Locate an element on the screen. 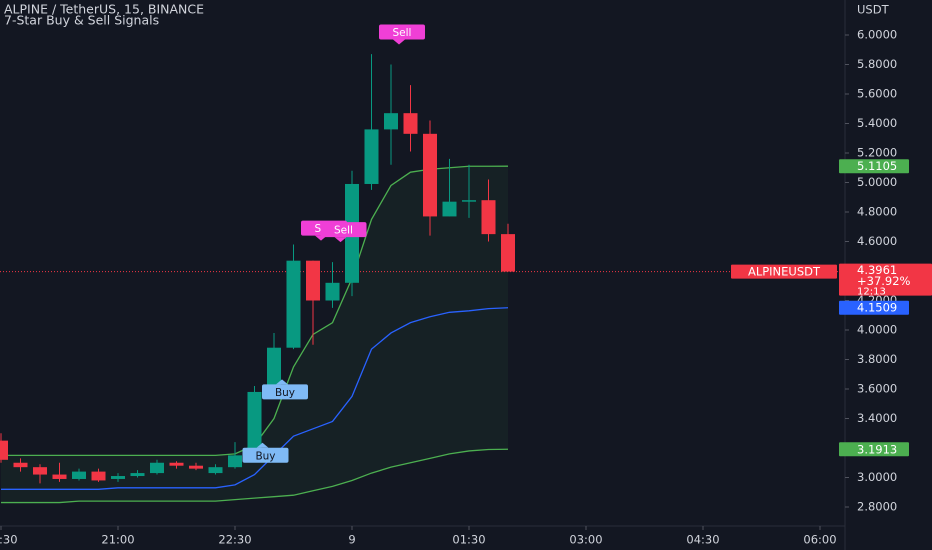 Image resolution: width=932 pixels, height=550 pixels. x-tick-label: 9 is located at coordinates (351, 540).